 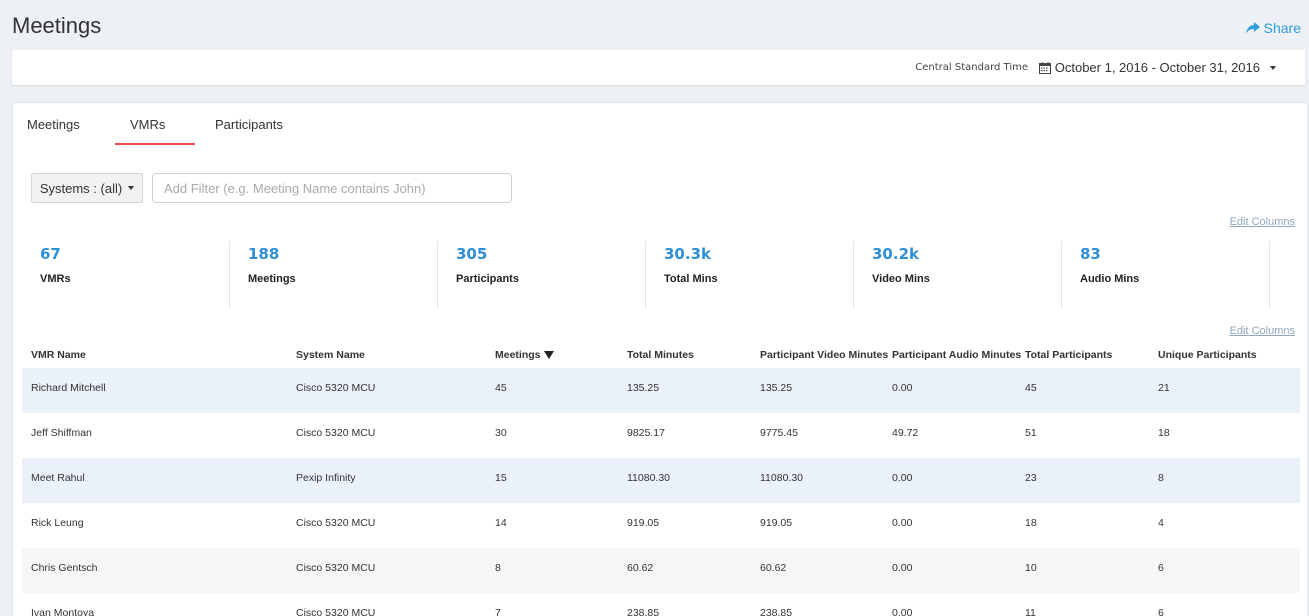 I want to click on cell-vmr-name: Richard Mitchell, so click(x=68, y=388).